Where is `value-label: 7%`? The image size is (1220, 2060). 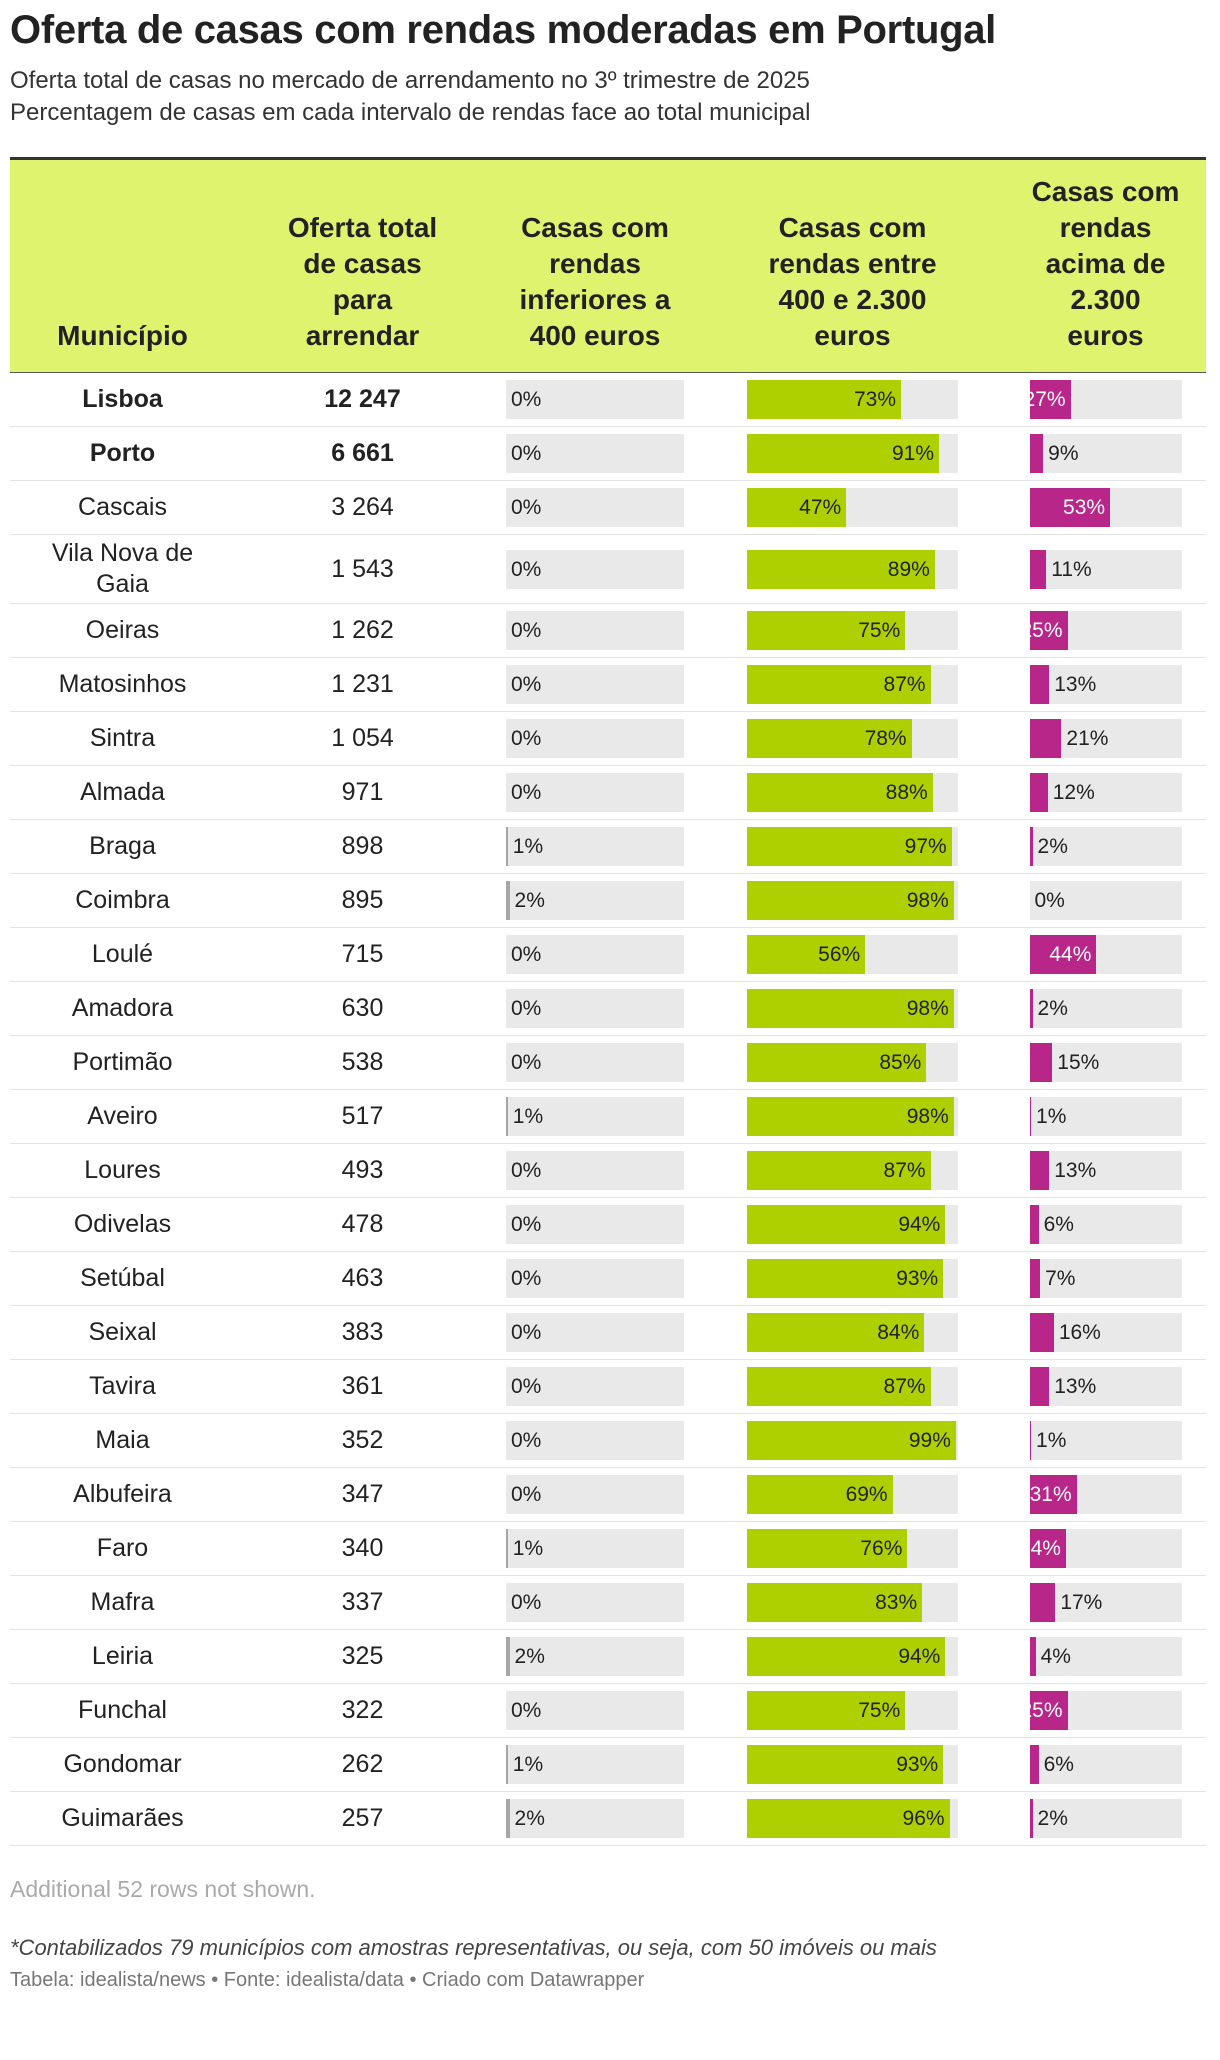
value-label: 7% is located at coordinates (1060, 1278).